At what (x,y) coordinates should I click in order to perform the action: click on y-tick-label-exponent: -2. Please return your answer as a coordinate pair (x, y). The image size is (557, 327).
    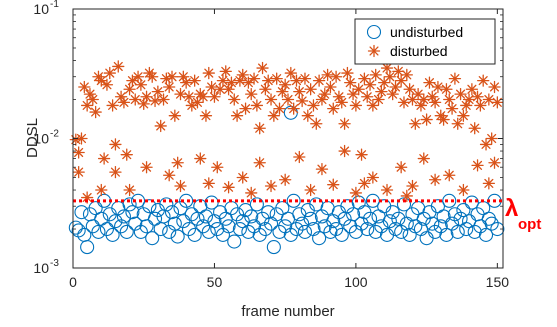
    Looking at the image, I should click on (54, 134).